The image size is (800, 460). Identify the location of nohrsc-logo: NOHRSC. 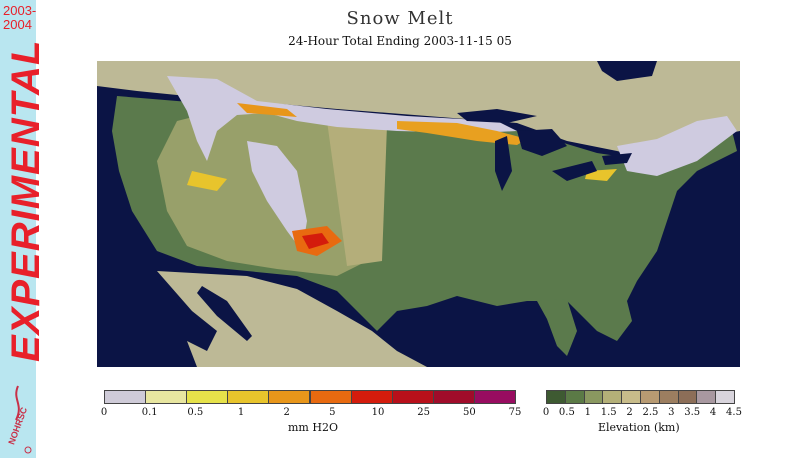
(18, 419).